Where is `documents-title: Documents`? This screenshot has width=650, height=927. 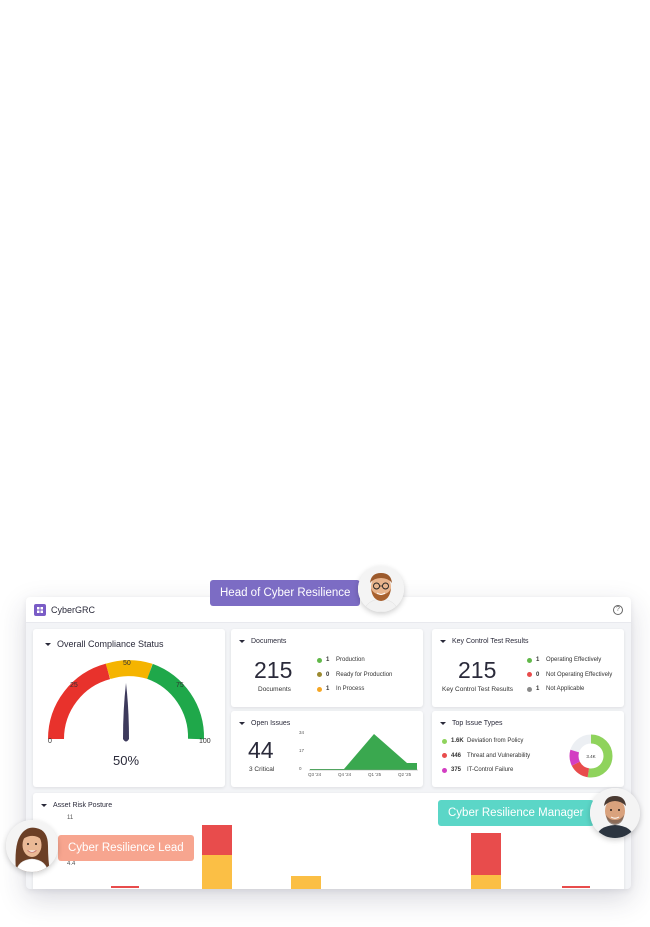 documents-title: Documents is located at coordinates (262, 641).